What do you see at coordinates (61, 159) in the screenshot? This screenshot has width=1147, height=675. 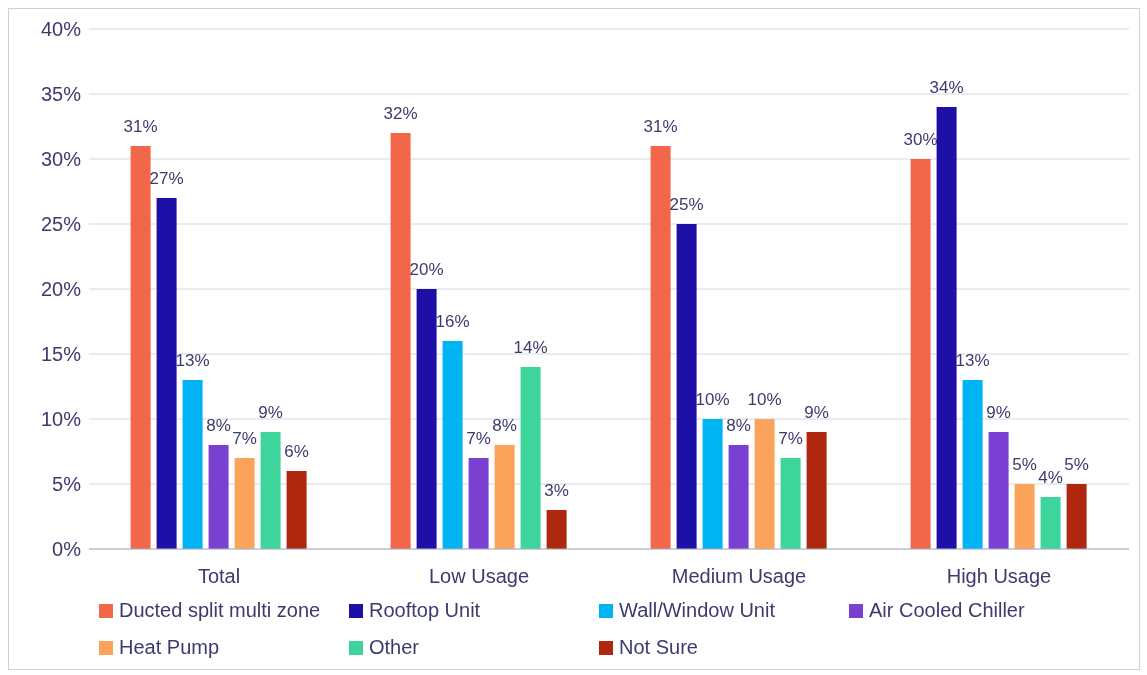 I see `y-tick-label: 30%` at bounding box center [61, 159].